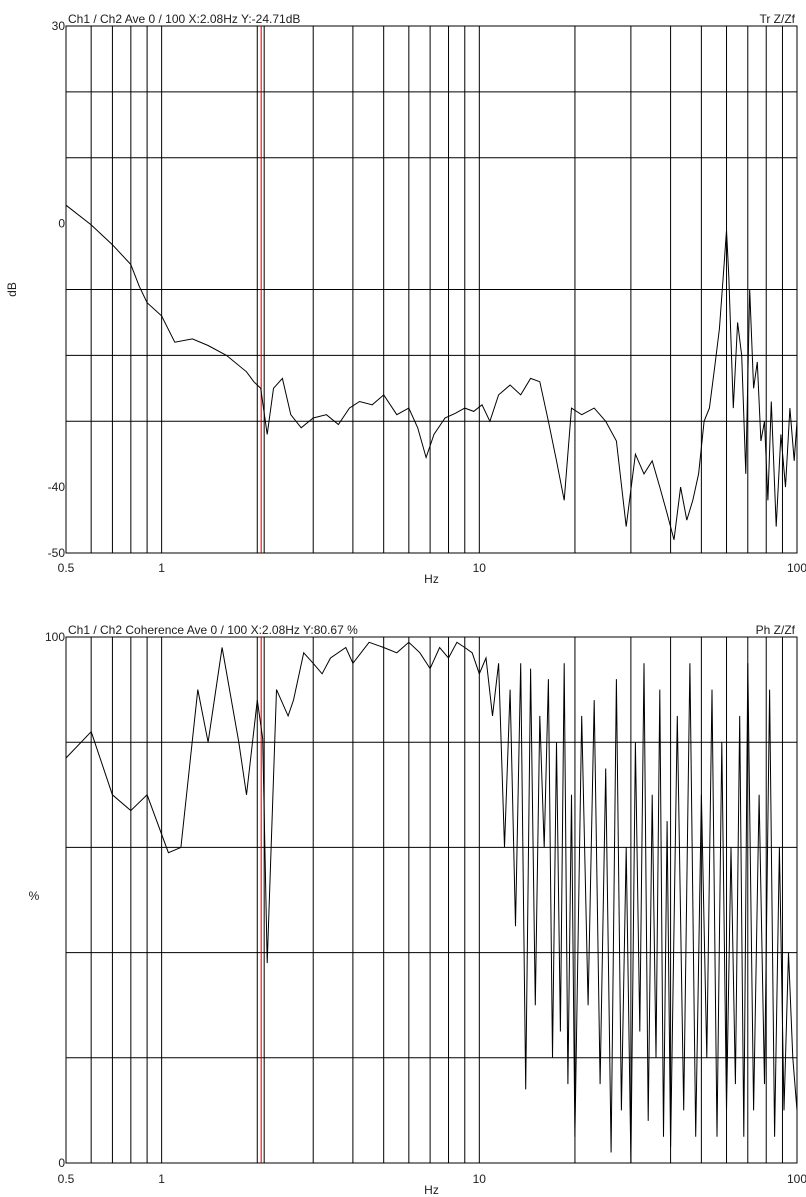  What do you see at coordinates (12, 289) in the screenshot?
I see `chart0-y-axis-label: dB` at bounding box center [12, 289].